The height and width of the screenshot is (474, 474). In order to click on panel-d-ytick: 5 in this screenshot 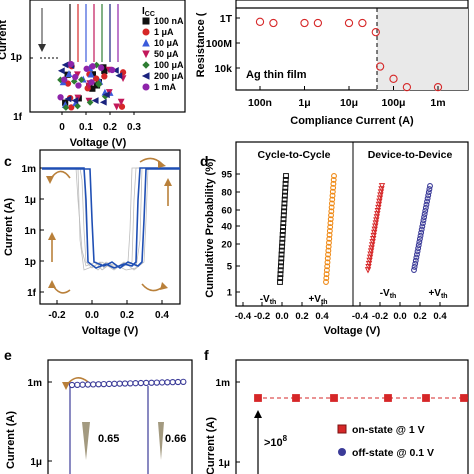, I will do `click(230, 267)`.